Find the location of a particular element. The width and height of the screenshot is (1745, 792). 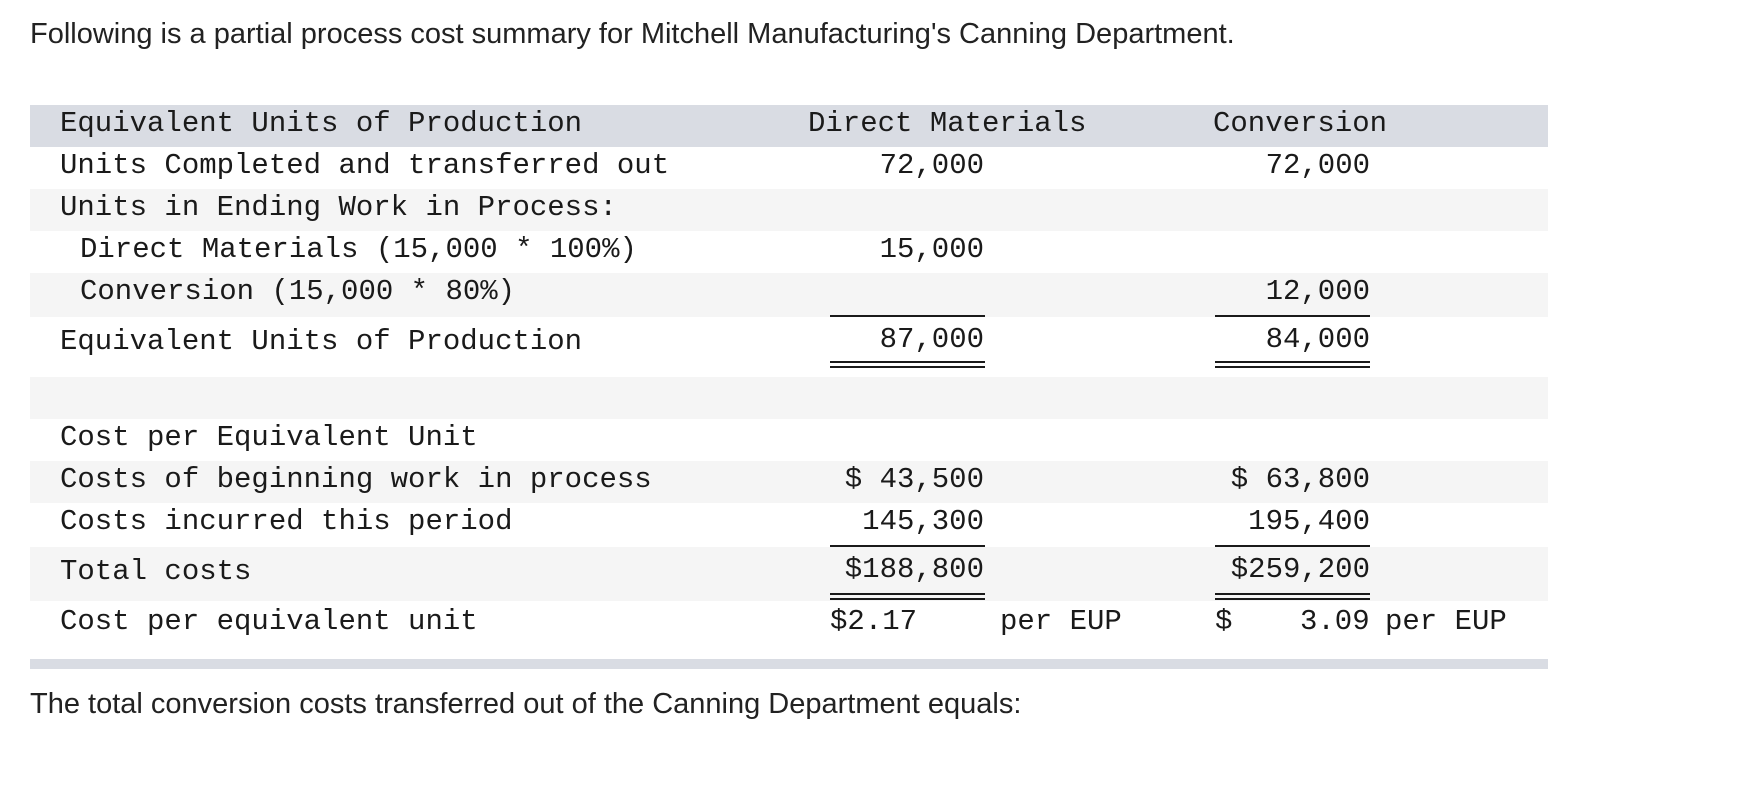

table-row: Cost per Equivalent Unit is located at coordinates (789, 440).